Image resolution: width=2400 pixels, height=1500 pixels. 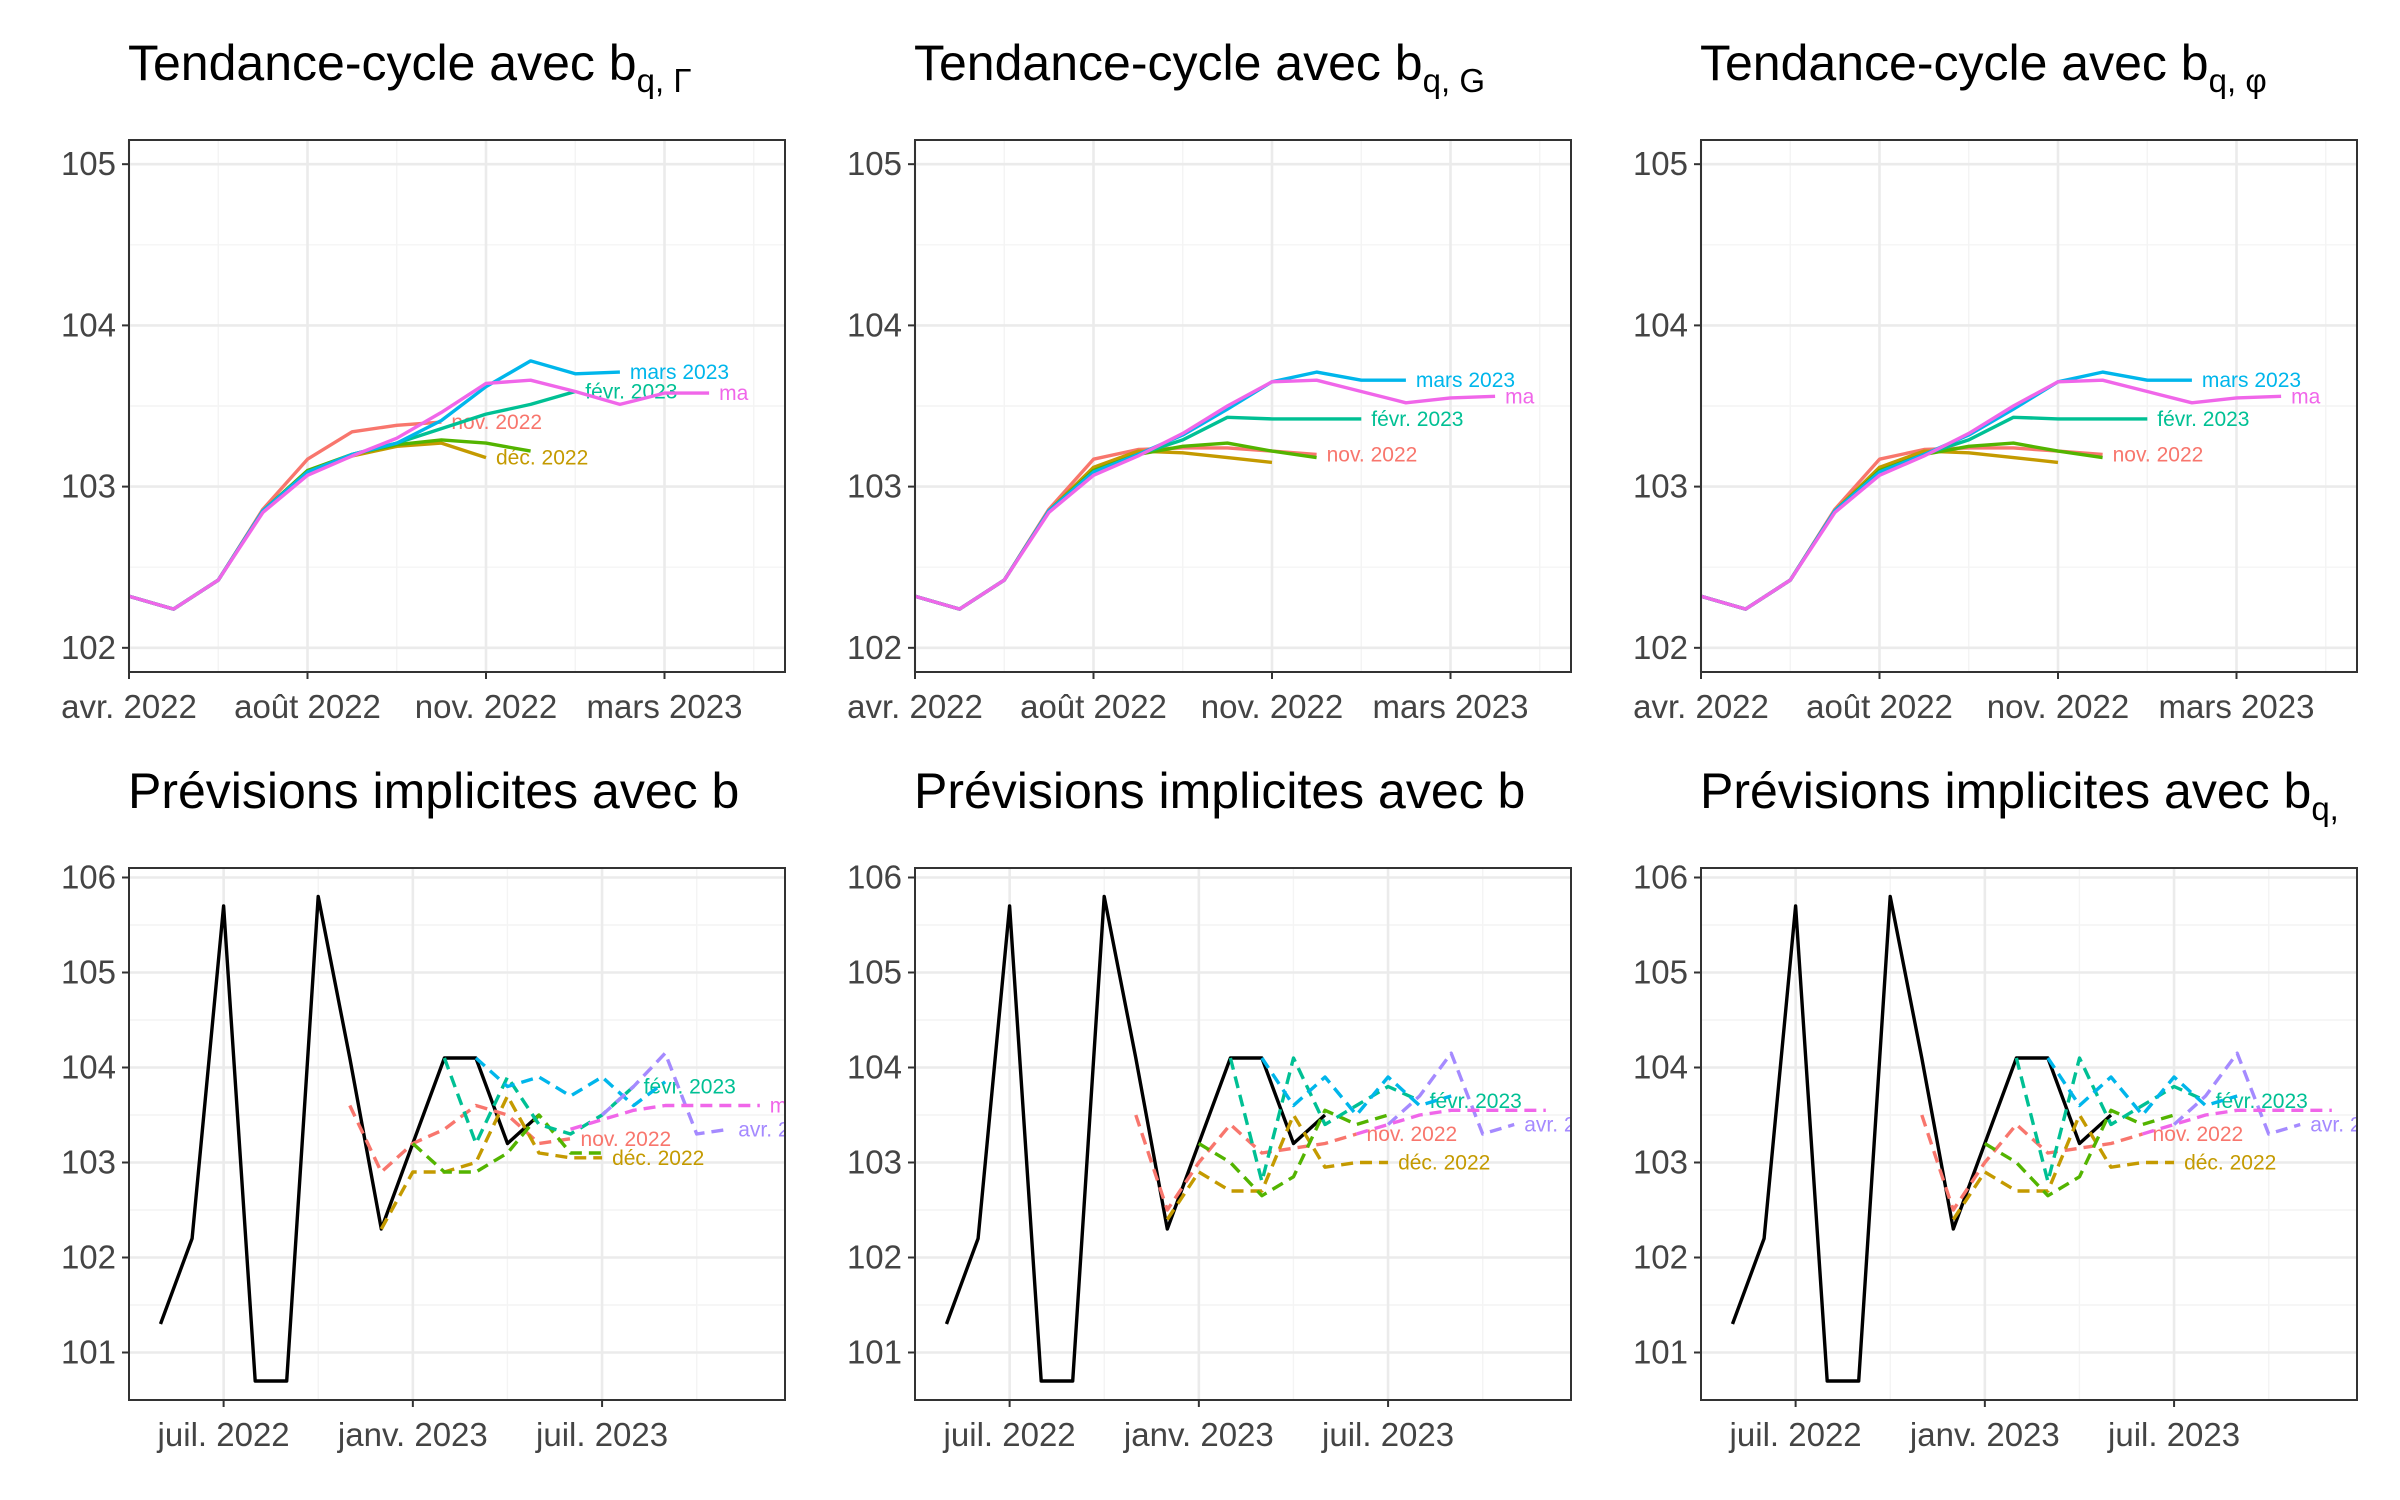 What do you see at coordinates (664, 80) in the screenshot?
I see `chart-title-subscript: q, Γ` at bounding box center [664, 80].